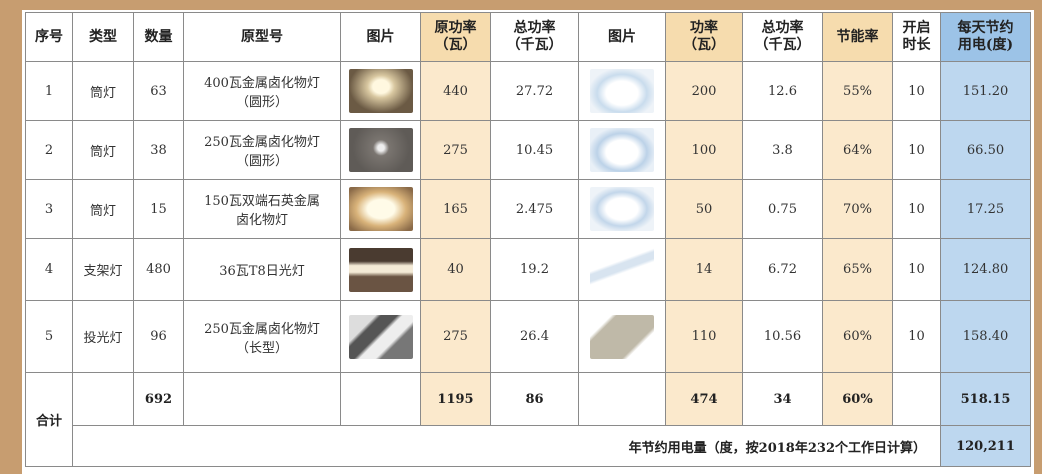  What do you see at coordinates (49, 269) in the screenshot?
I see `cell-text: 4` at bounding box center [49, 269].